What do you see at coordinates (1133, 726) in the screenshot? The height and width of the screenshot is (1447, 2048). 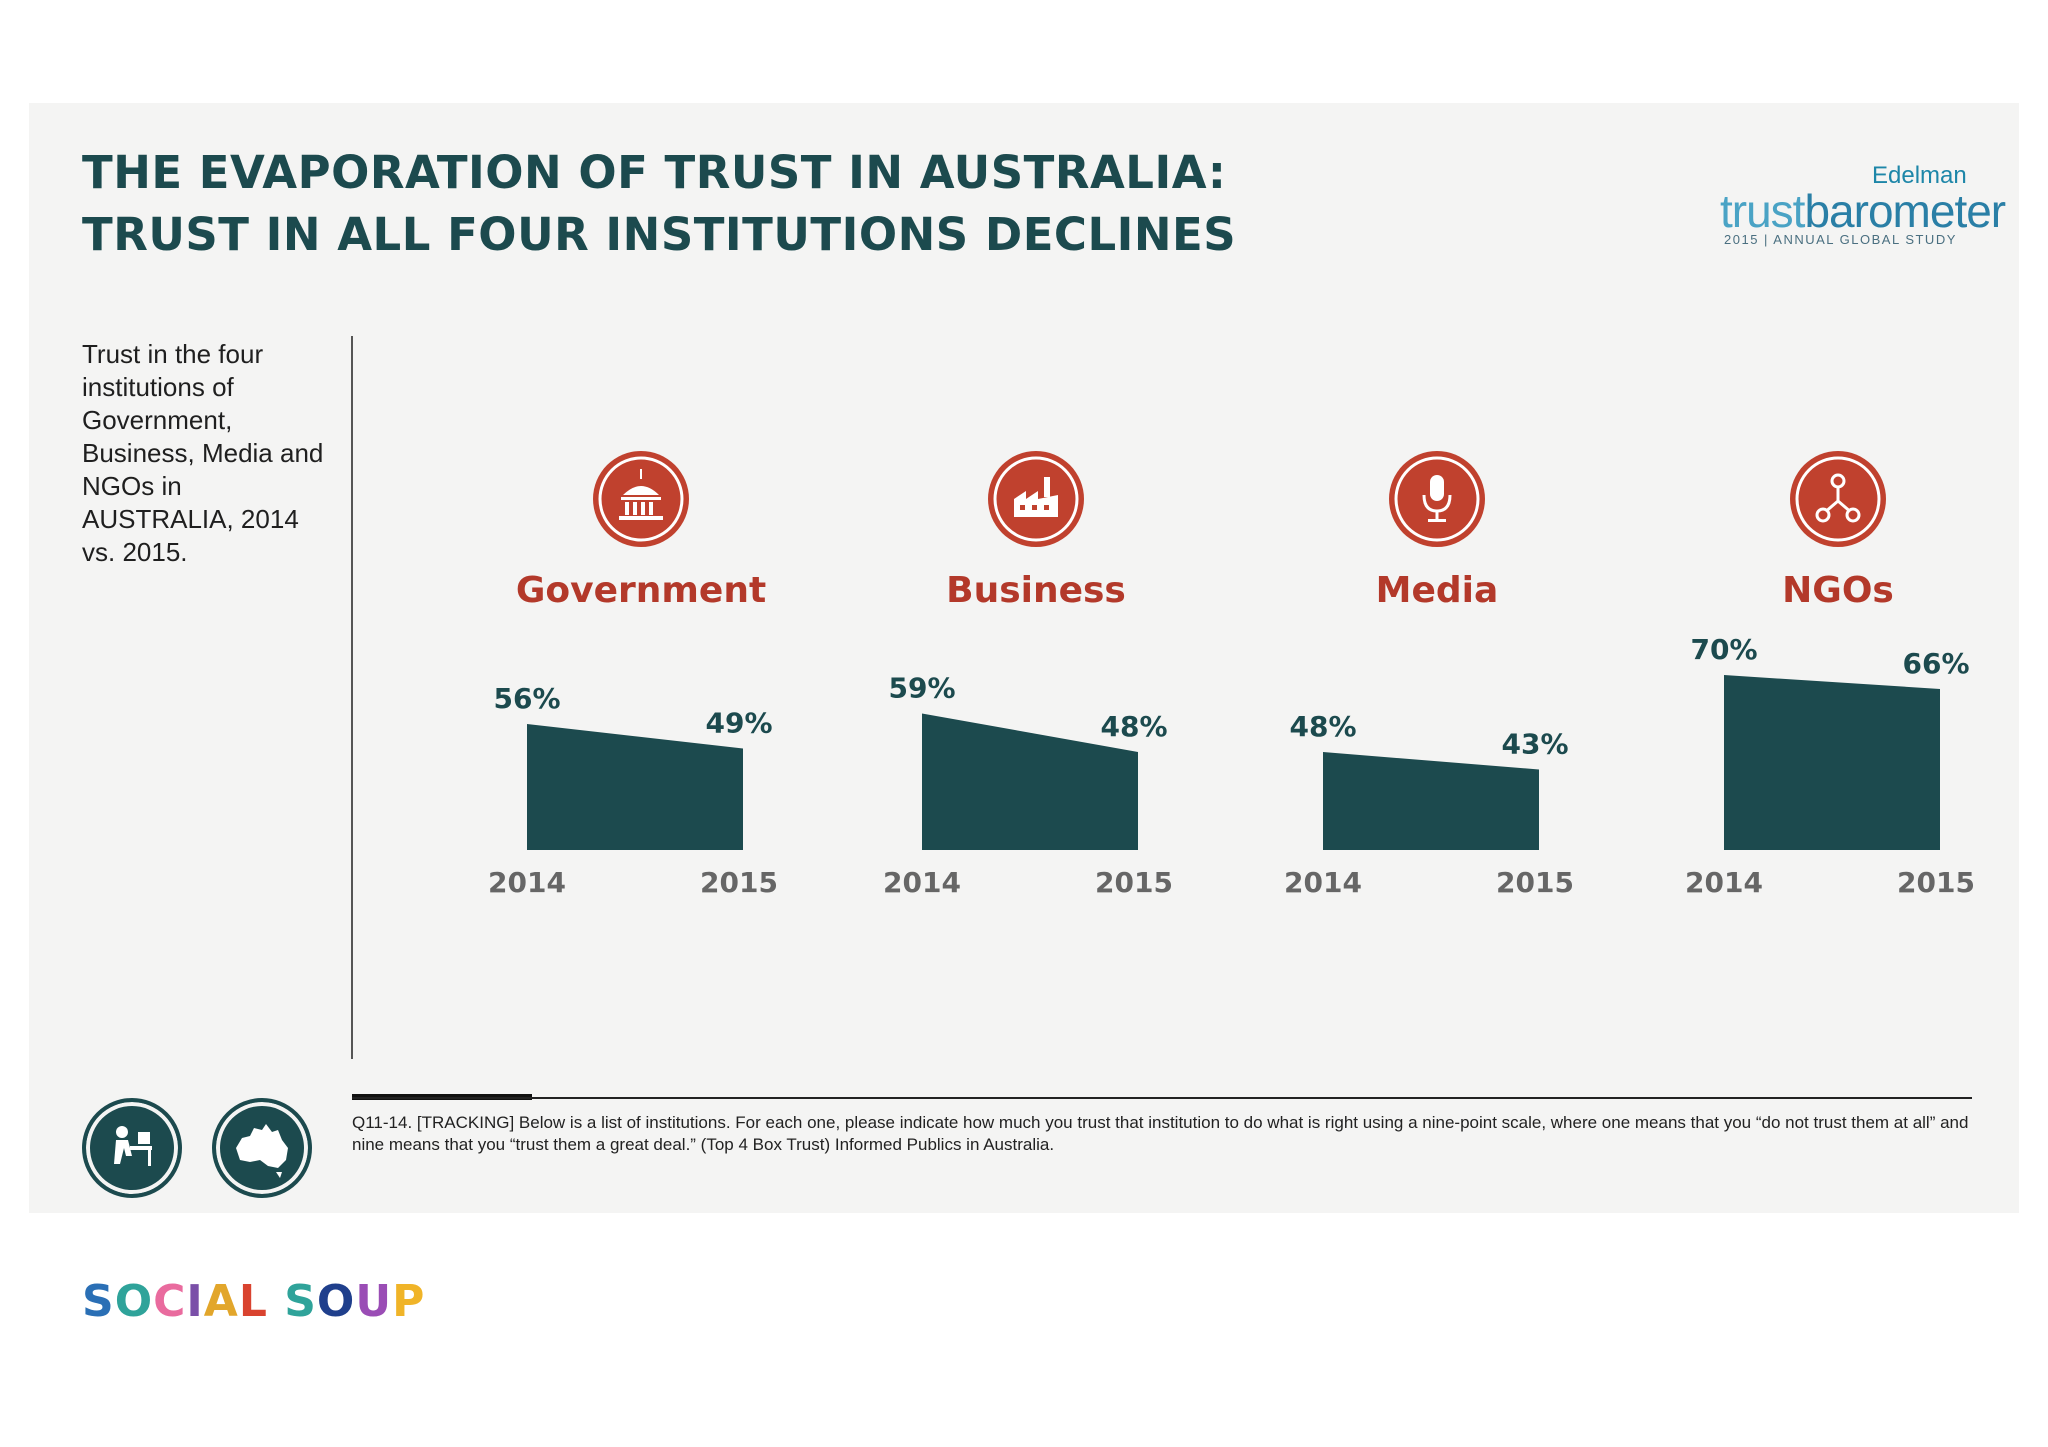 I see `business-value-2015: 48%` at bounding box center [1133, 726].